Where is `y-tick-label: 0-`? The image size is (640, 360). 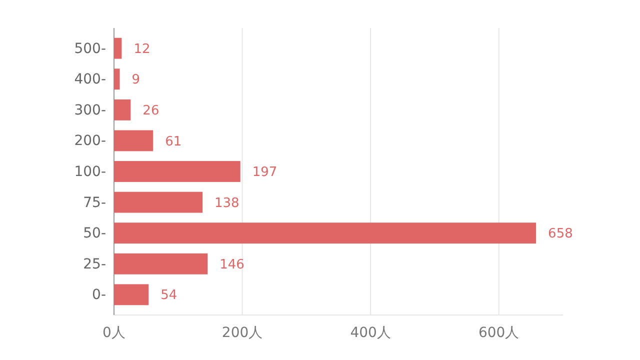
y-tick-label: 0- is located at coordinates (99, 295).